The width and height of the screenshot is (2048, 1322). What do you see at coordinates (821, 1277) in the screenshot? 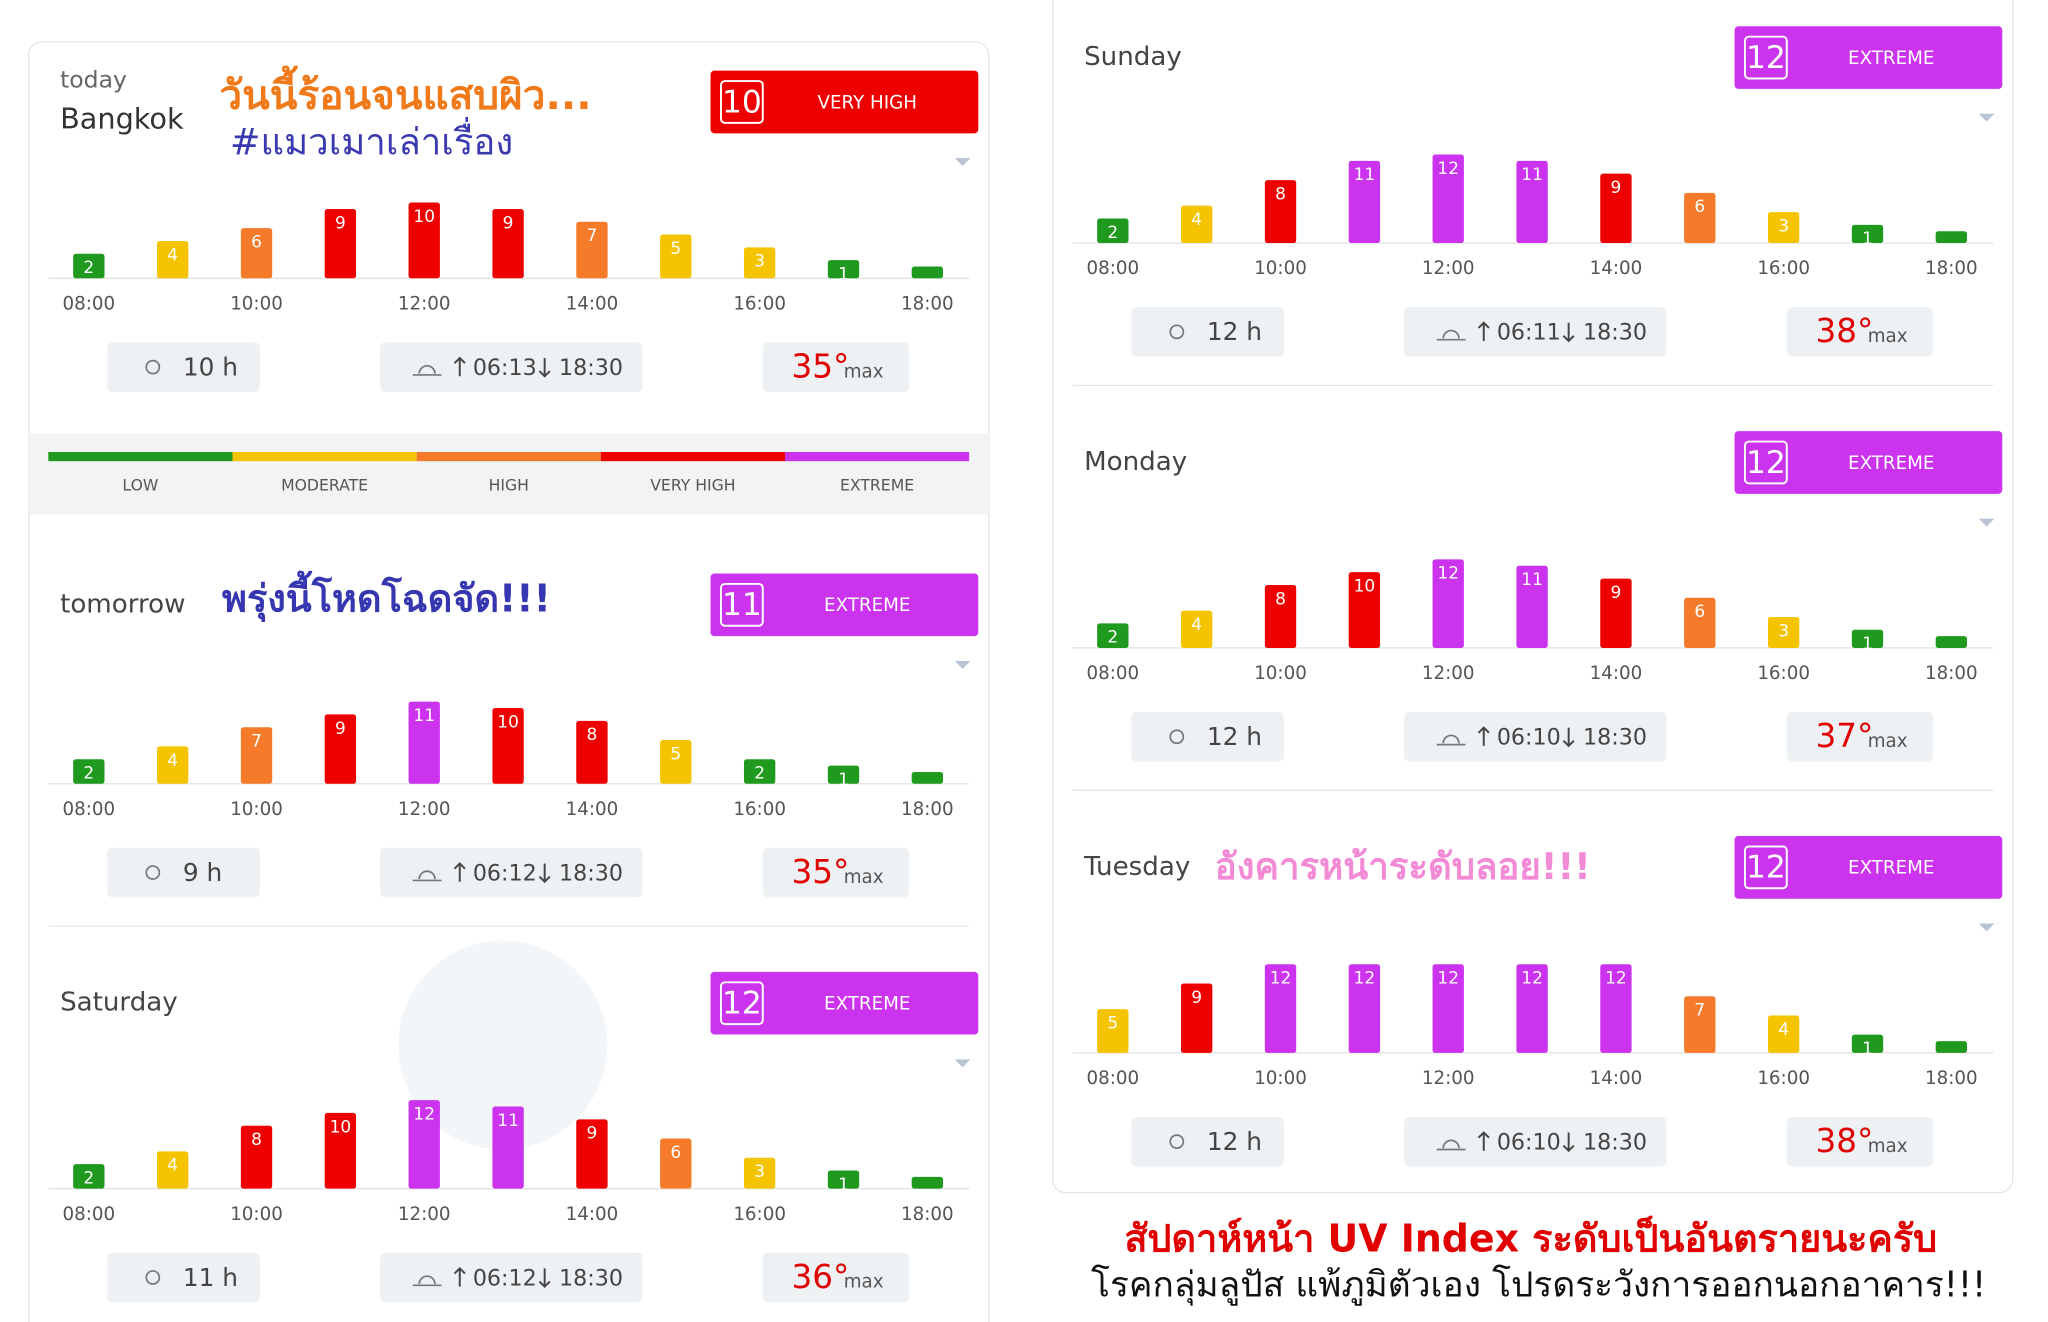
I see `max-temp: 36°` at bounding box center [821, 1277].